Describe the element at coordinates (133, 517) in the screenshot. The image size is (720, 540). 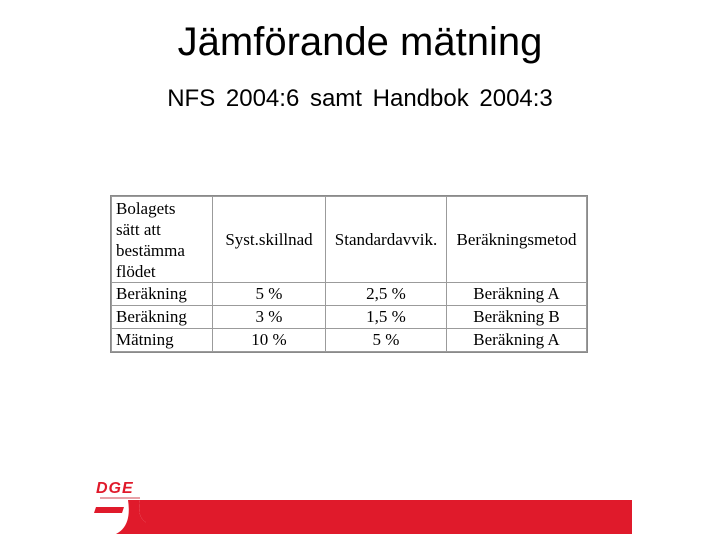
I see `logo-swoosh-shape` at that location.